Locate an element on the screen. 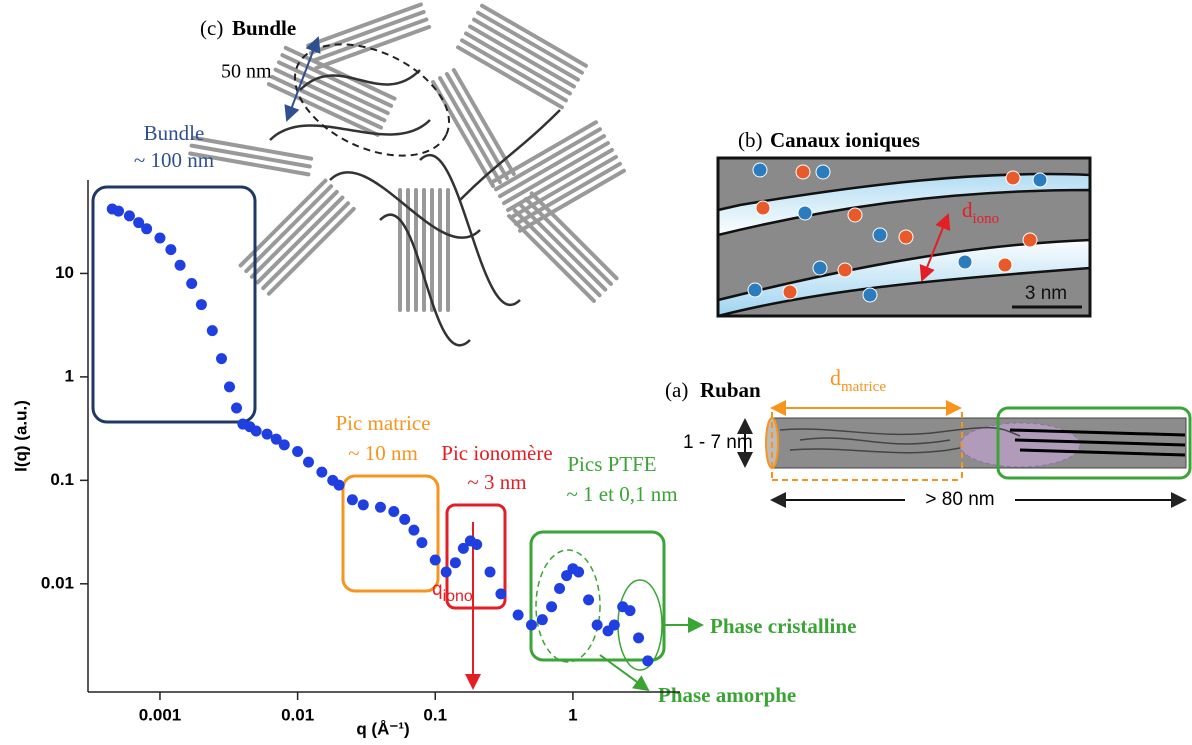  panel-label: (a) is located at coordinates (676, 390).